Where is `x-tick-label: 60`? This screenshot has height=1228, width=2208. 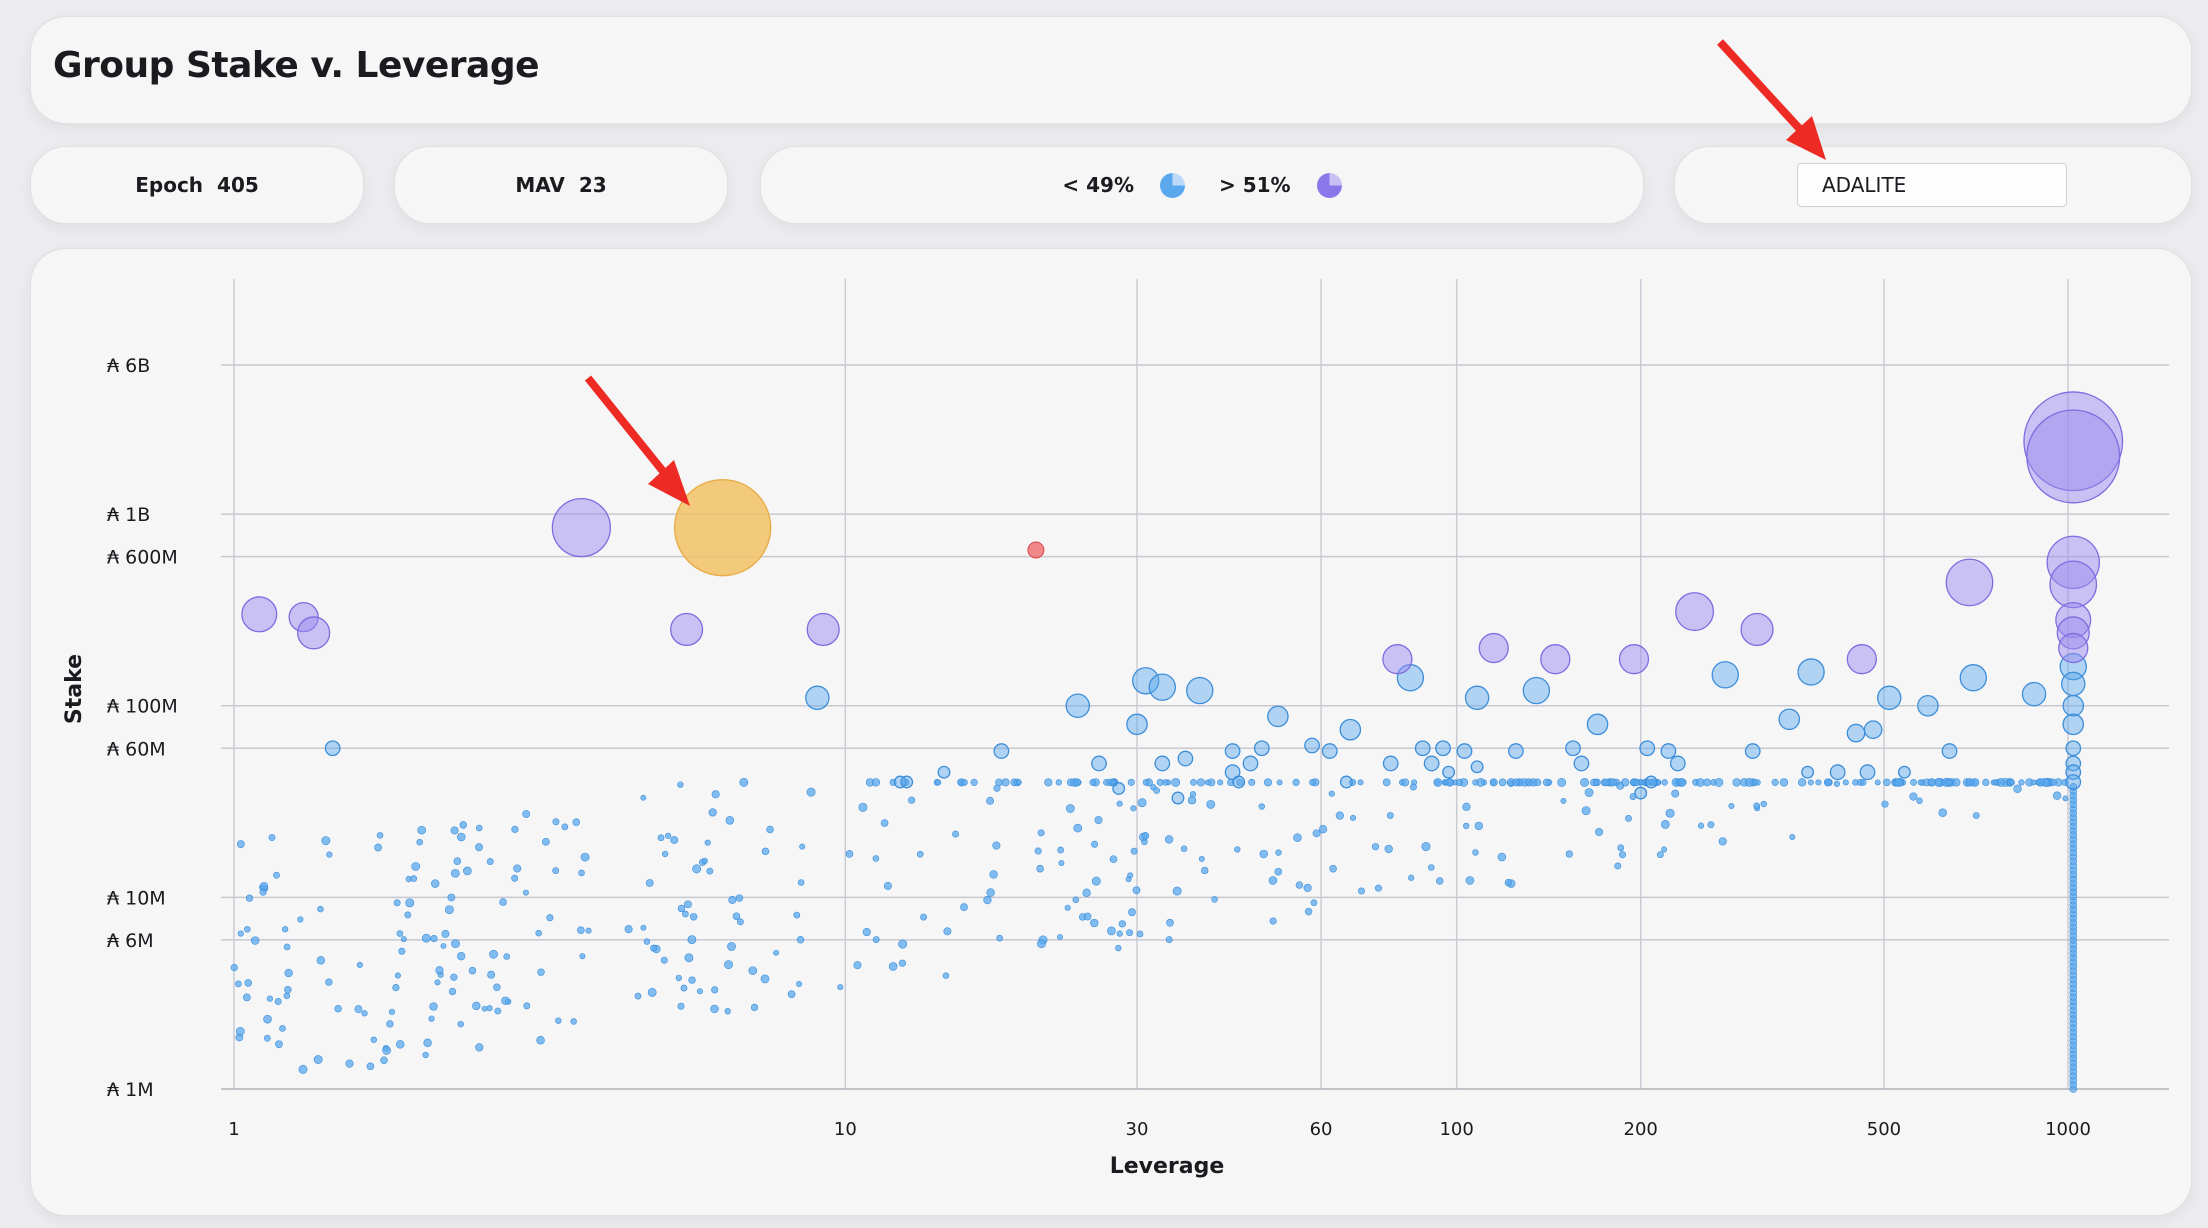 x-tick-label: 60 is located at coordinates (1321, 1129).